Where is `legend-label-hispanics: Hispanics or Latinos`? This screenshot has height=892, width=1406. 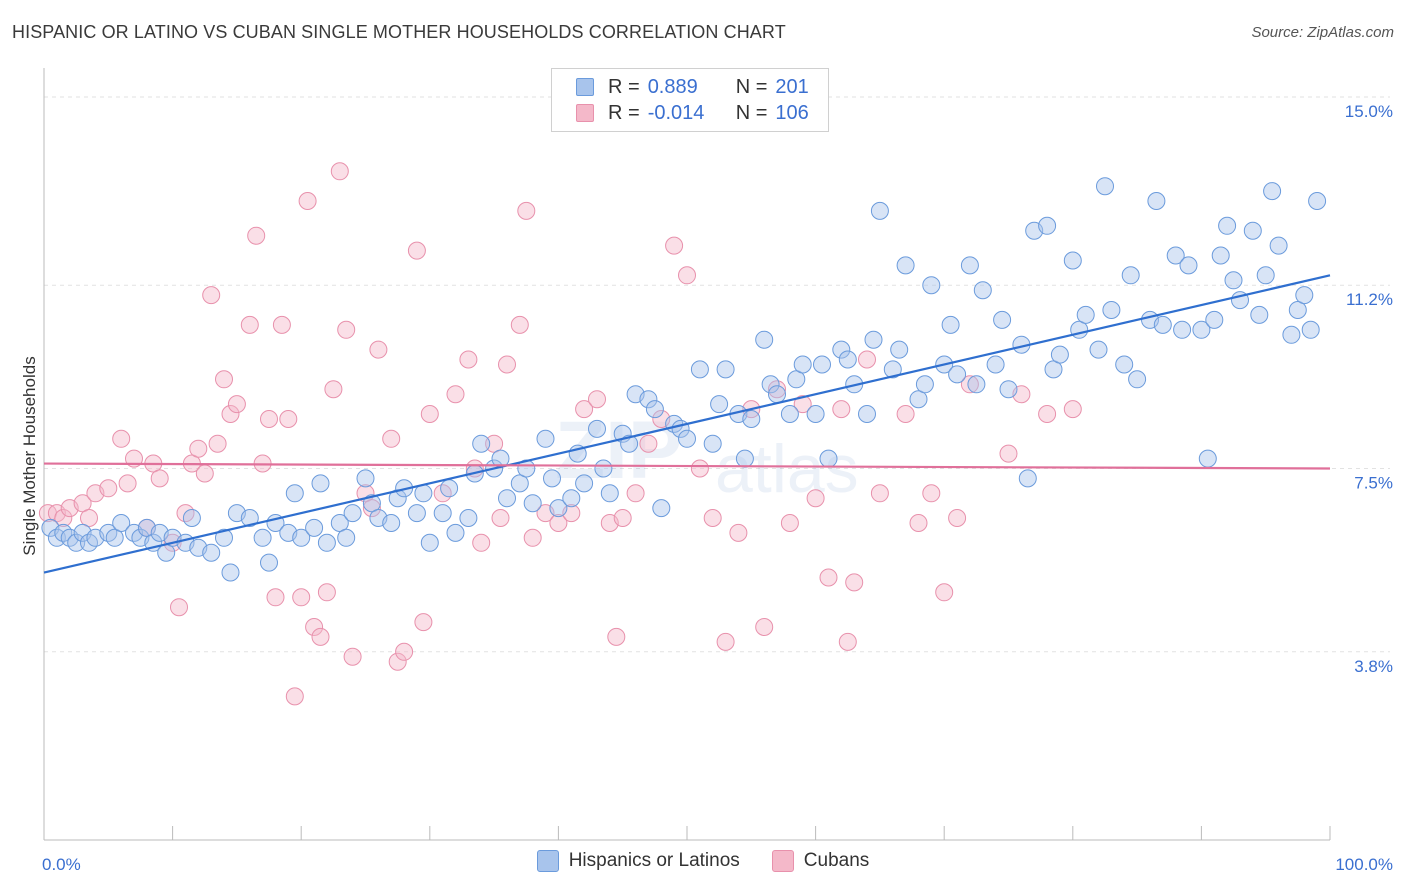
legend-label-hispanics: Hispanics or Latinos is located at coordinates (654, 860).